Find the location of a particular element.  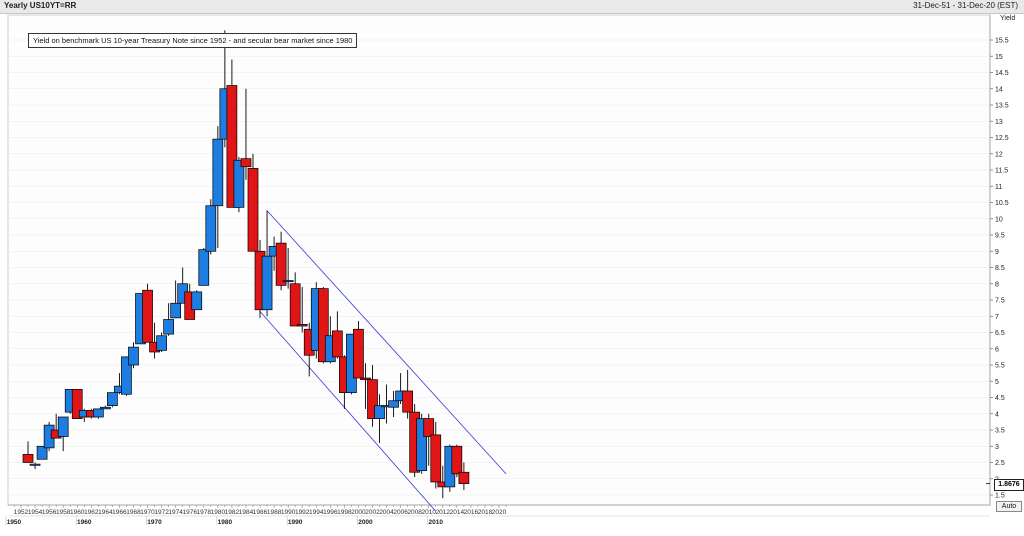

y-tick-label: 6 is located at coordinates (997, 349).